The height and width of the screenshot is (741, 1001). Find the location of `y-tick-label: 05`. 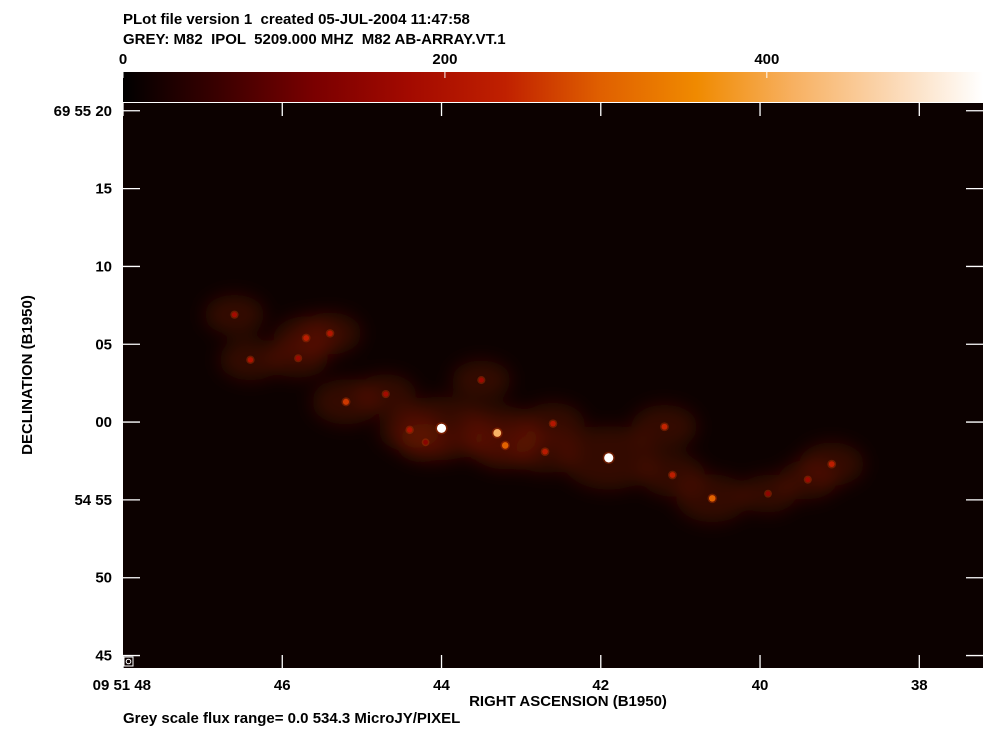

y-tick-label: 05 is located at coordinates (103, 344).